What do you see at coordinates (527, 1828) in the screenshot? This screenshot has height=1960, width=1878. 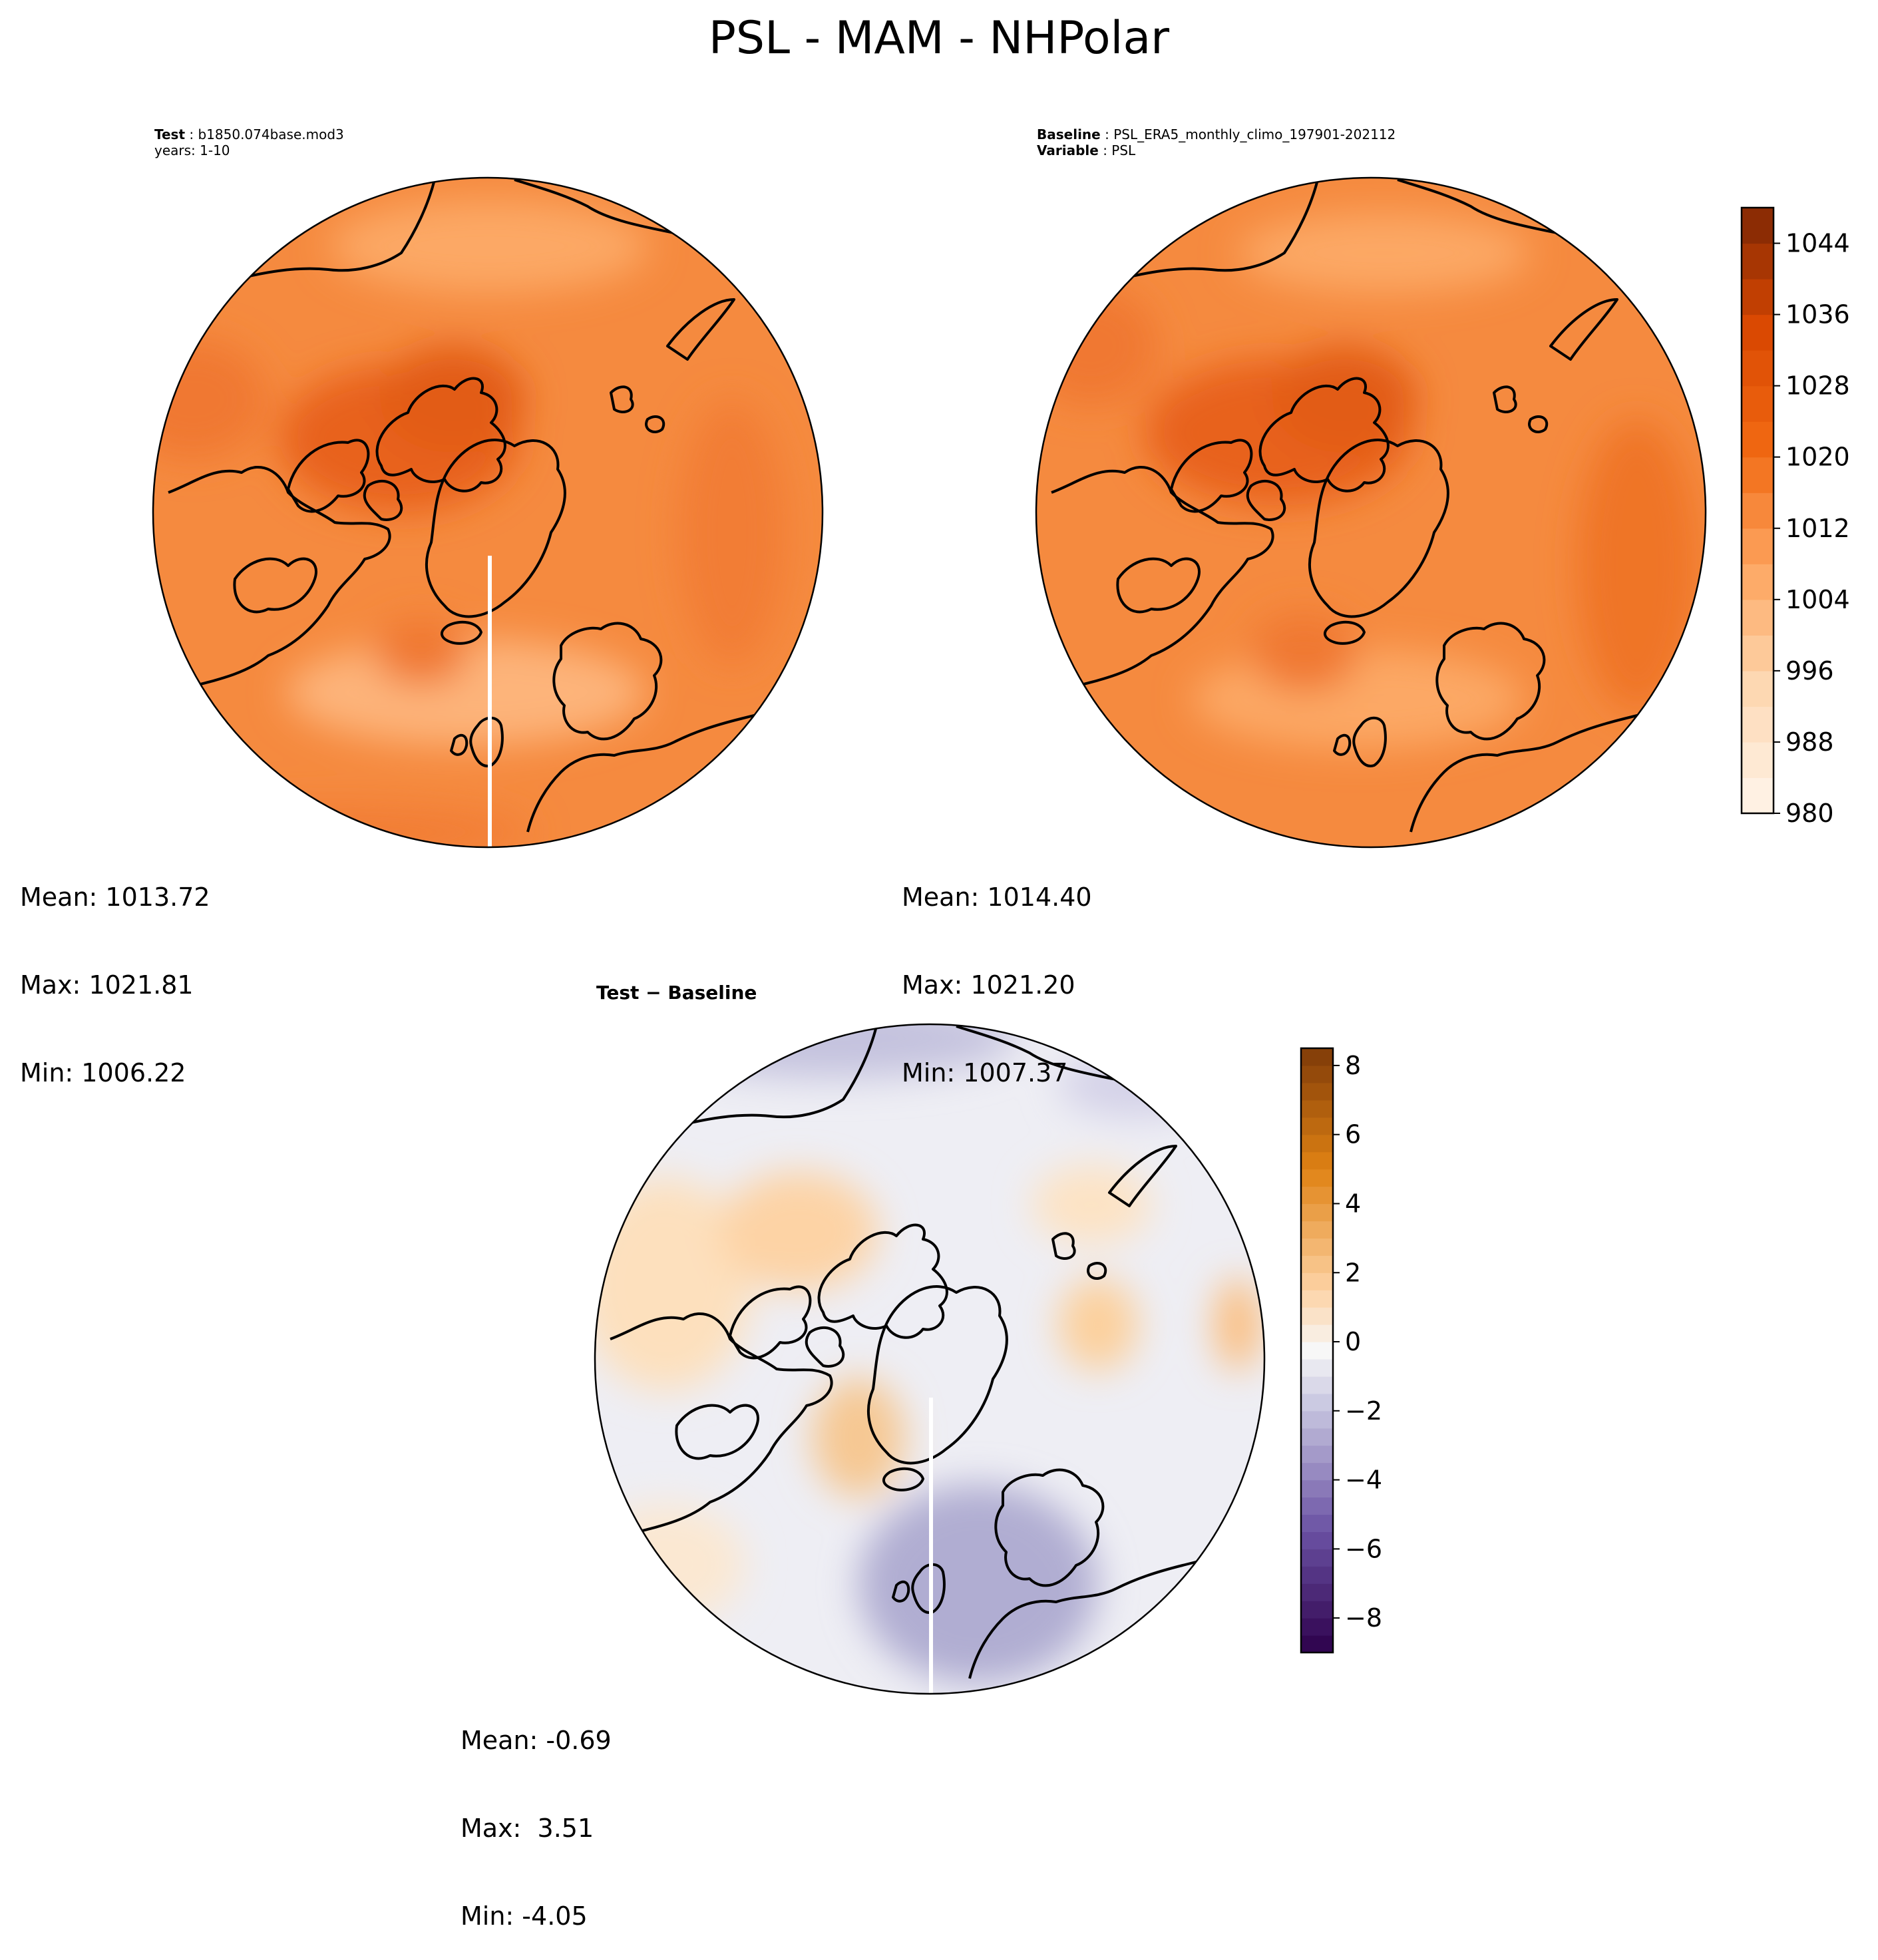 I see `difference-max: Max: 3.51` at bounding box center [527, 1828].